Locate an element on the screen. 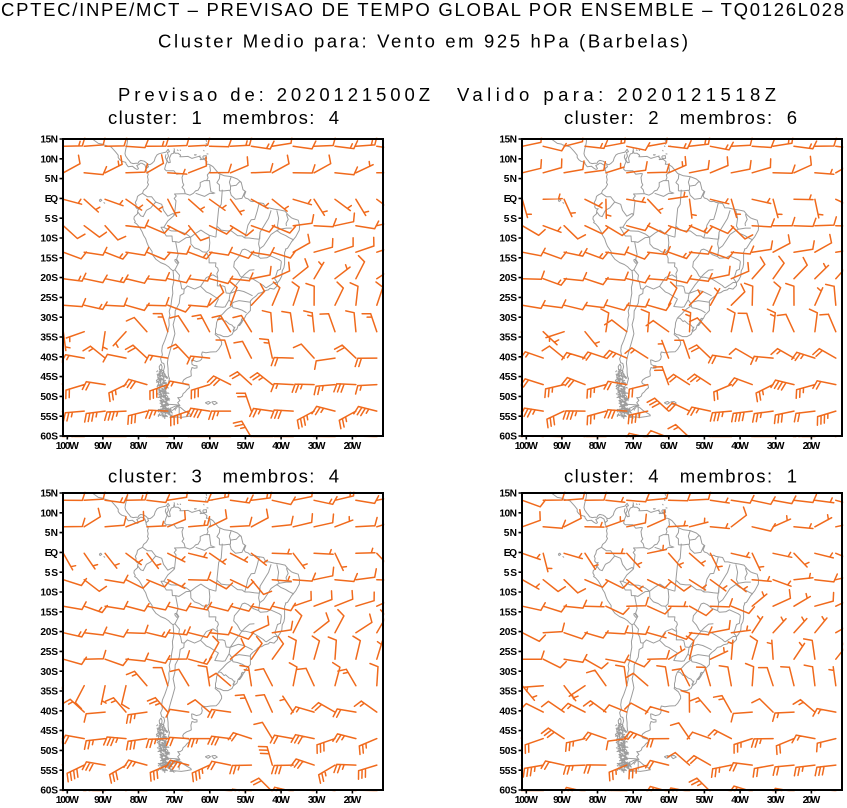  svg-text: cluster: 1 membros: 4 is located at coordinates (223, 117).